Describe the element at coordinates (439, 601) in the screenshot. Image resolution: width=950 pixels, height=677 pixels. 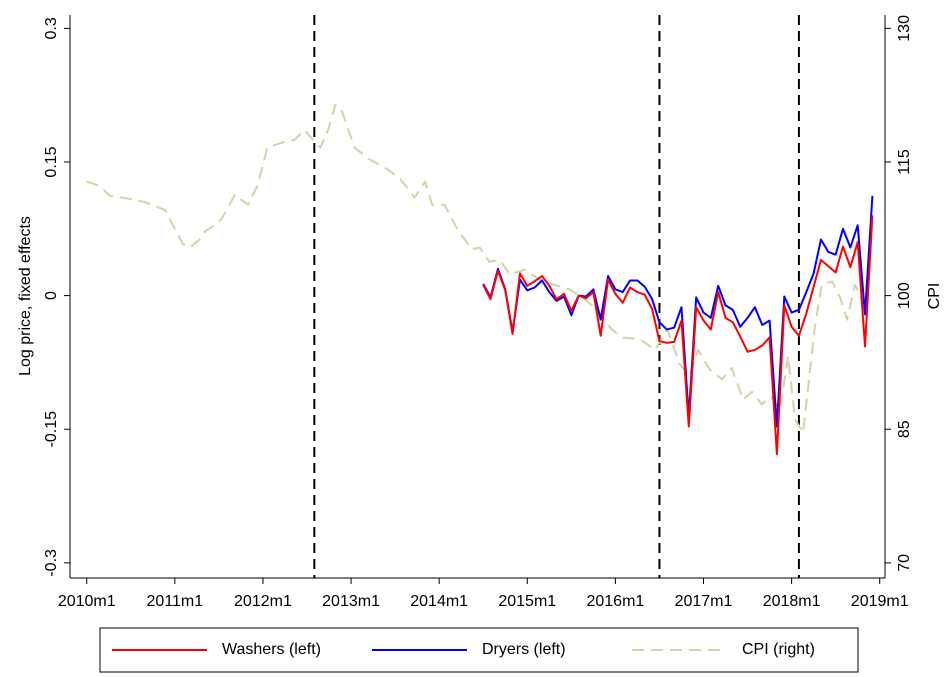
I see `x-tick-label: 2014m1` at that location.